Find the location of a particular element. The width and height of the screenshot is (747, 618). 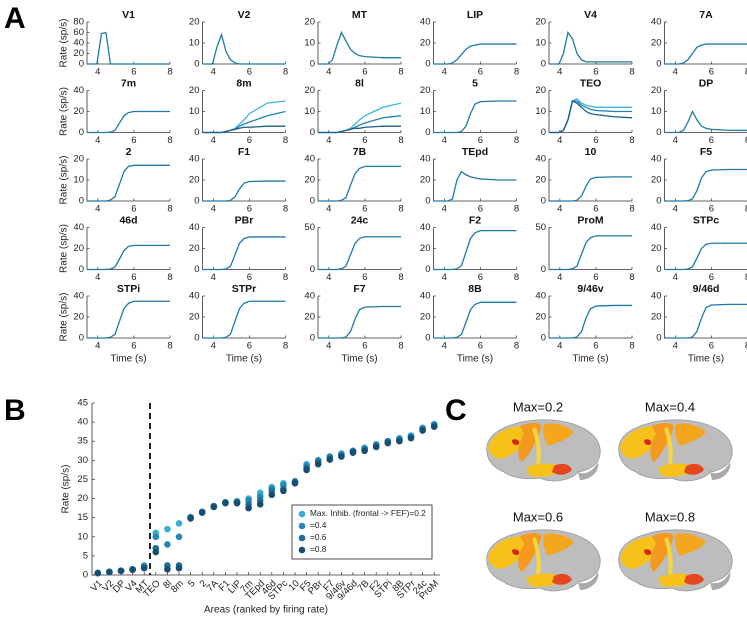

panel-title: 5 is located at coordinates (475, 83).